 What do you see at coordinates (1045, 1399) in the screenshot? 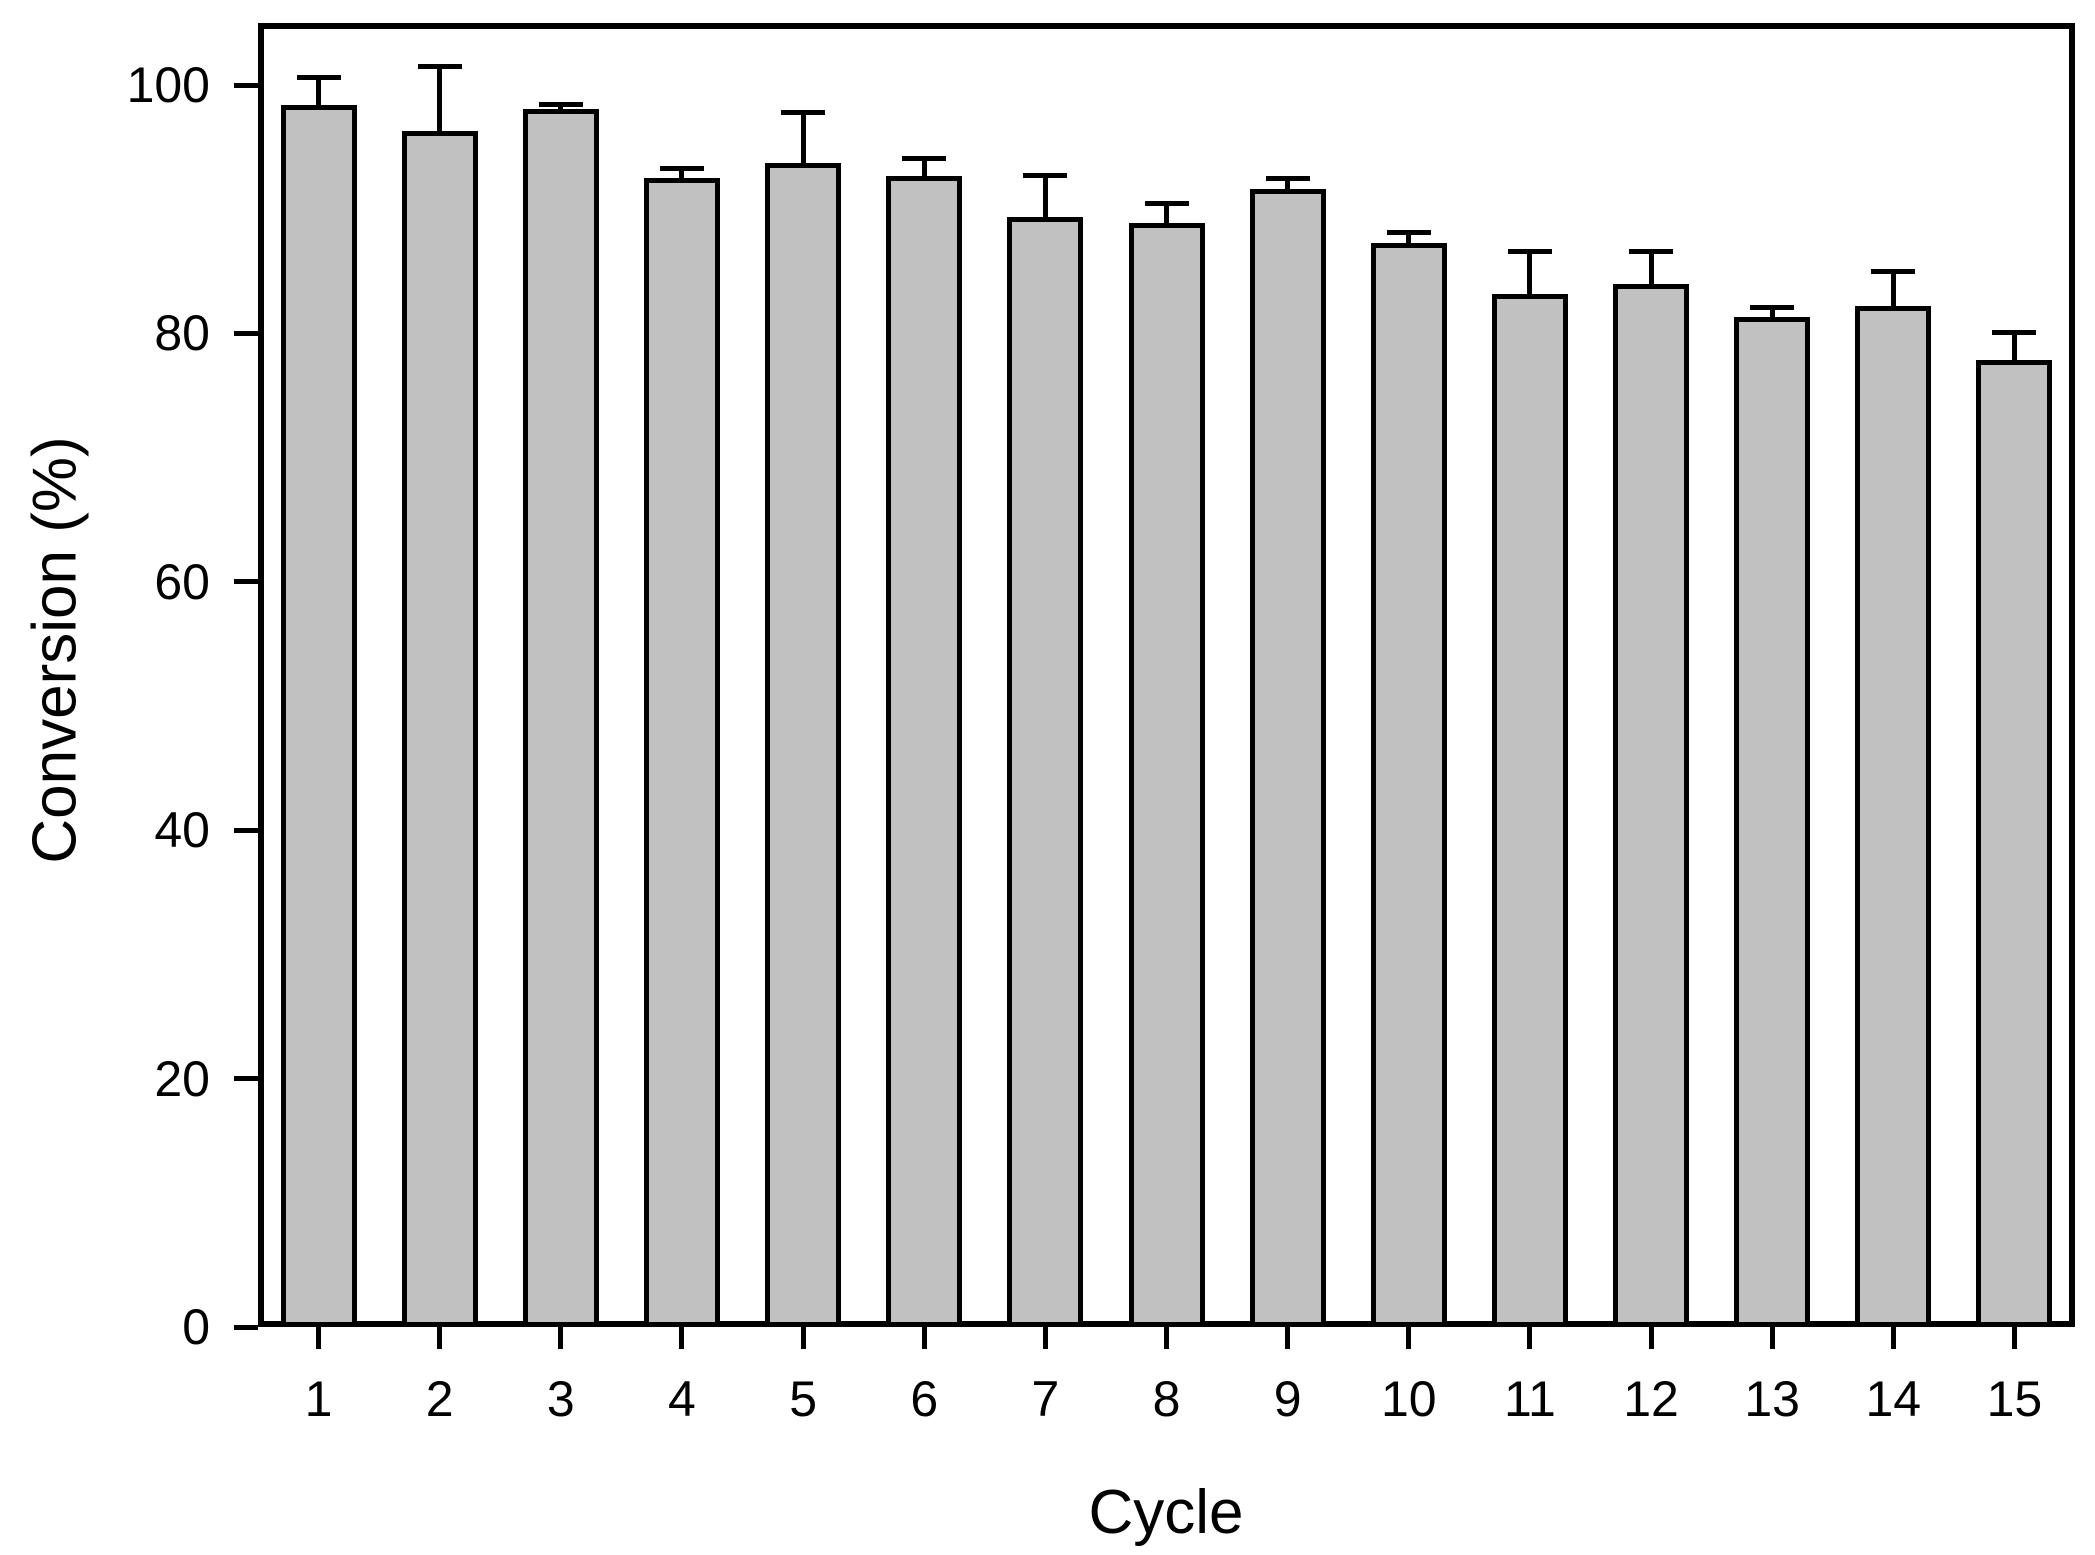
I see `x-tick-label: 7` at bounding box center [1045, 1399].